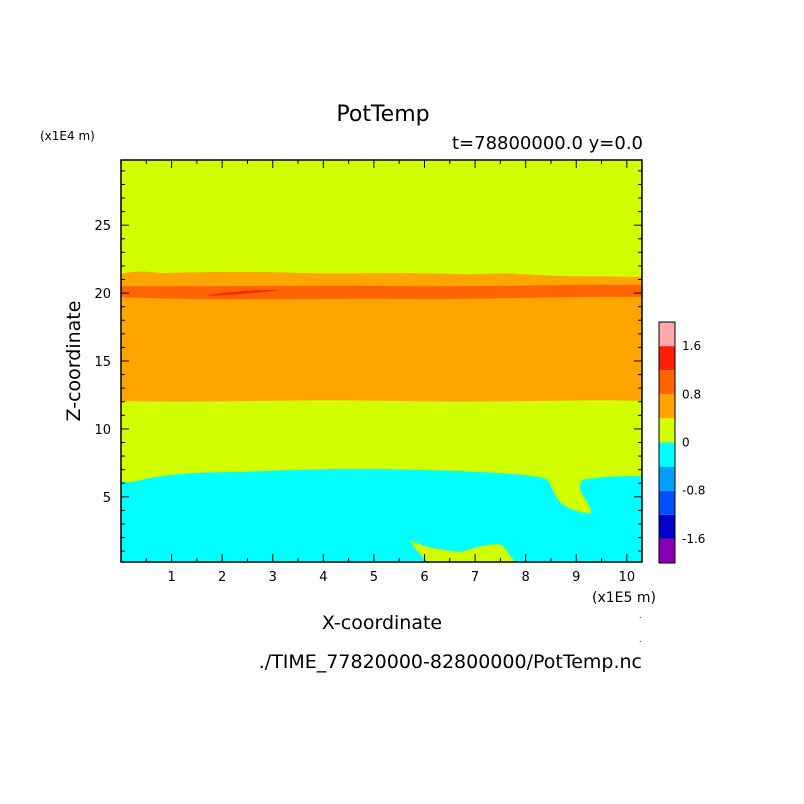 This screenshot has height=804, width=804. I want to click on x-tick-label: 6, so click(424, 577).